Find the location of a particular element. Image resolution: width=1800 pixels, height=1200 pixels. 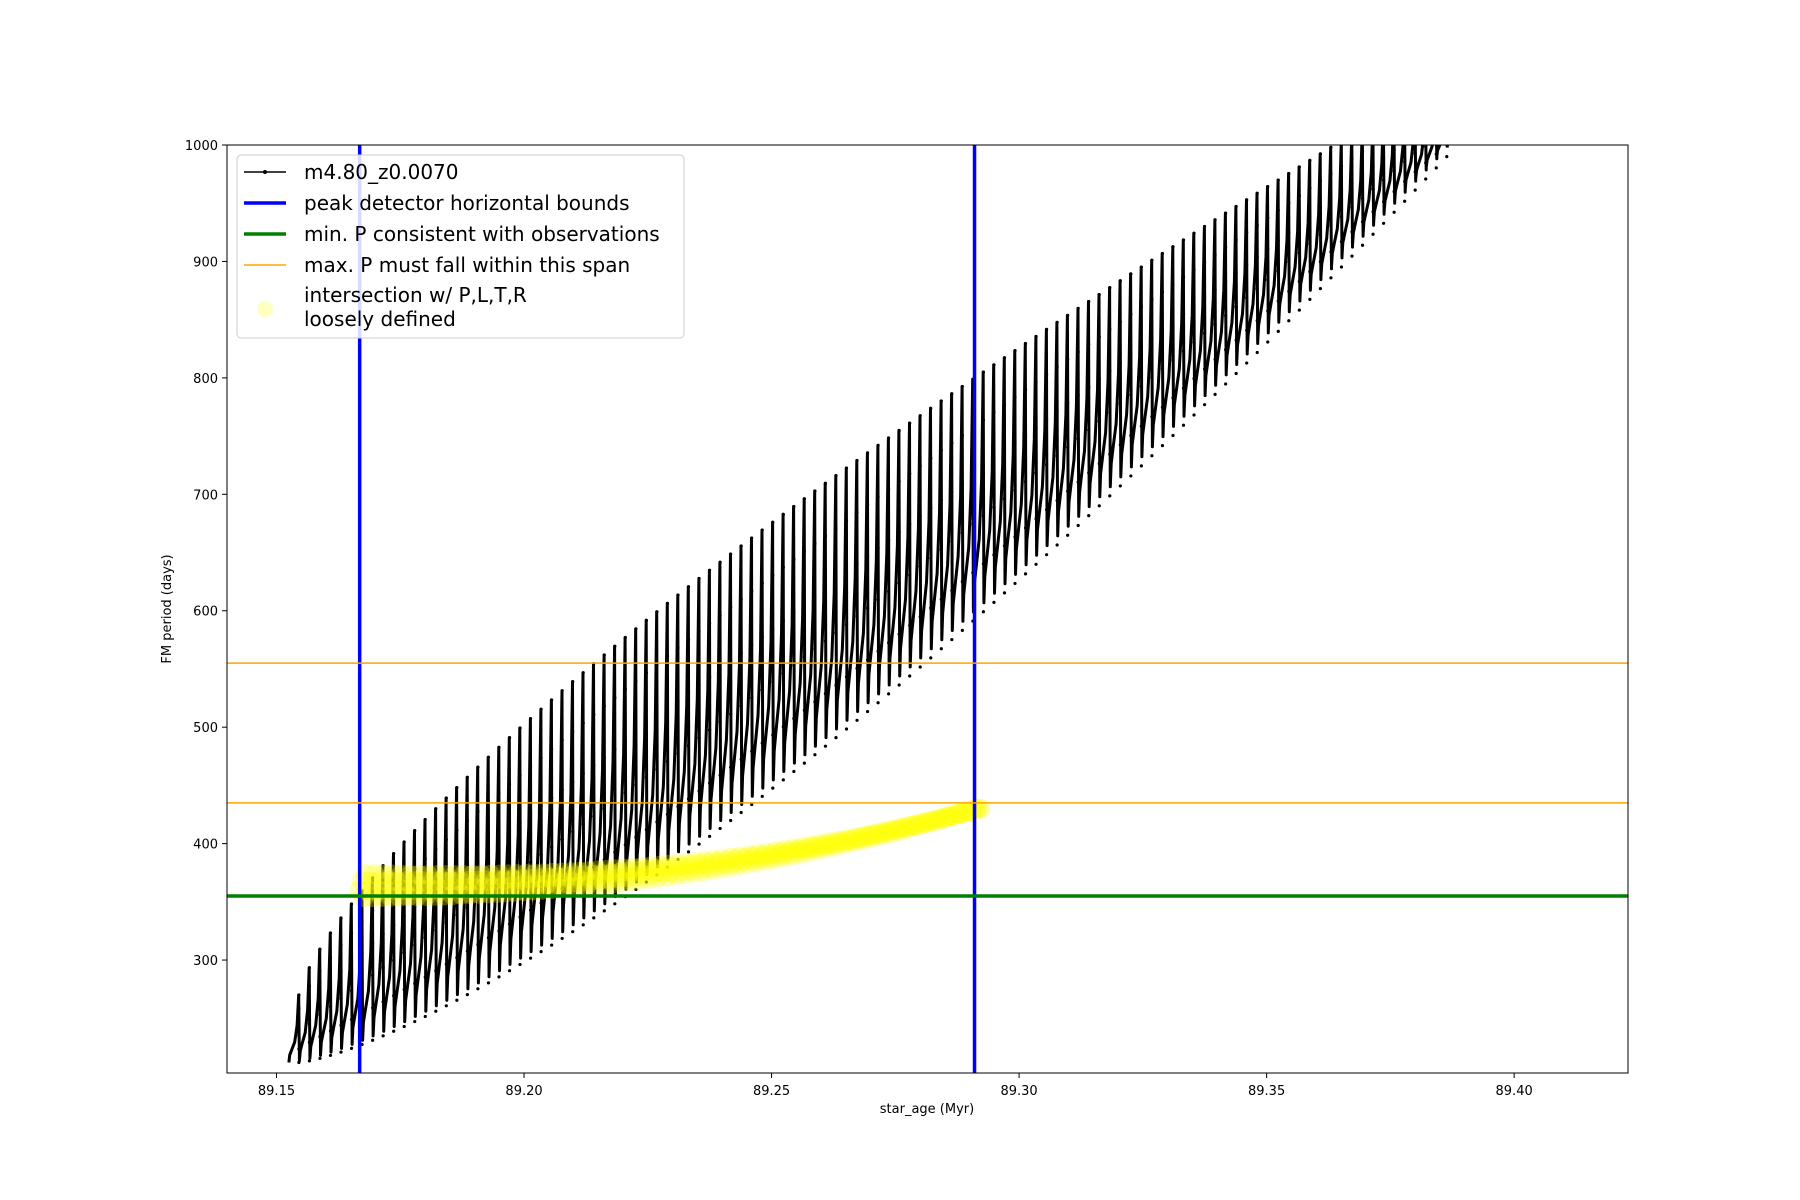

y-tick-label: 1000 is located at coordinates (201, 146).